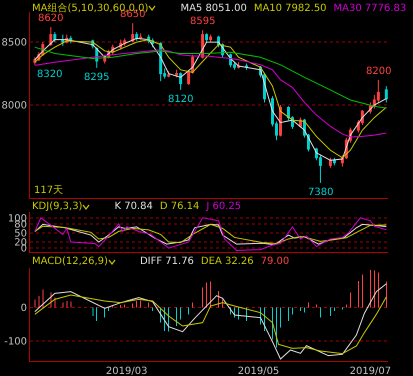 The width and height of the screenshot is (413, 376). What do you see at coordinates (57, 206) in the screenshot?
I see `chart-title: KDJ(9,3,3)` at bounding box center [57, 206].